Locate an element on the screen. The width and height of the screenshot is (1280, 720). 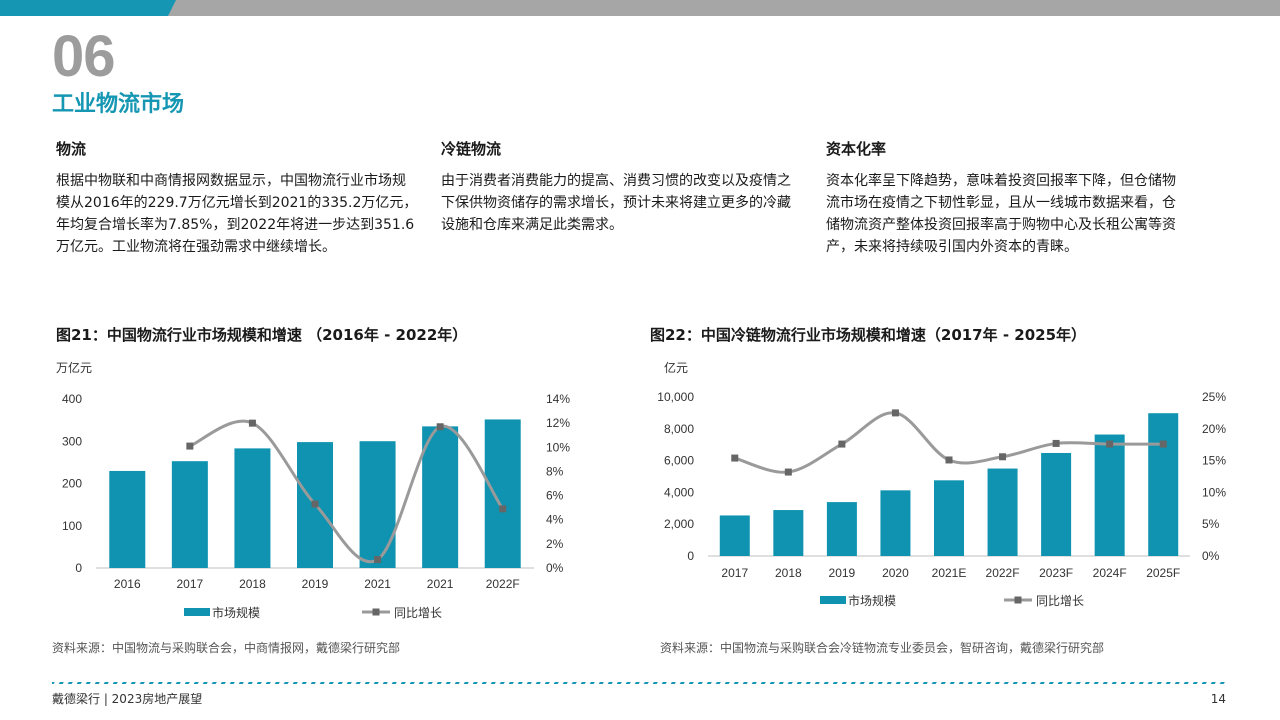
y-tick-label: 2,000 is located at coordinates (679, 524).